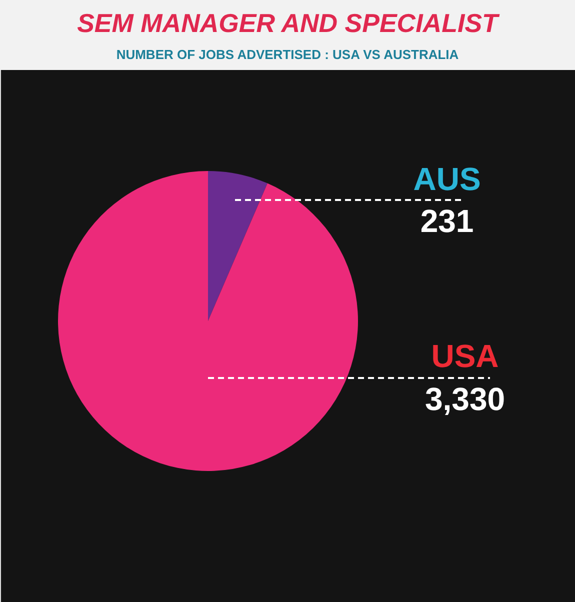 Image resolution: width=575 pixels, height=602 pixels. What do you see at coordinates (465, 399) in the screenshot?
I see `data-label: 3,330` at bounding box center [465, 399].